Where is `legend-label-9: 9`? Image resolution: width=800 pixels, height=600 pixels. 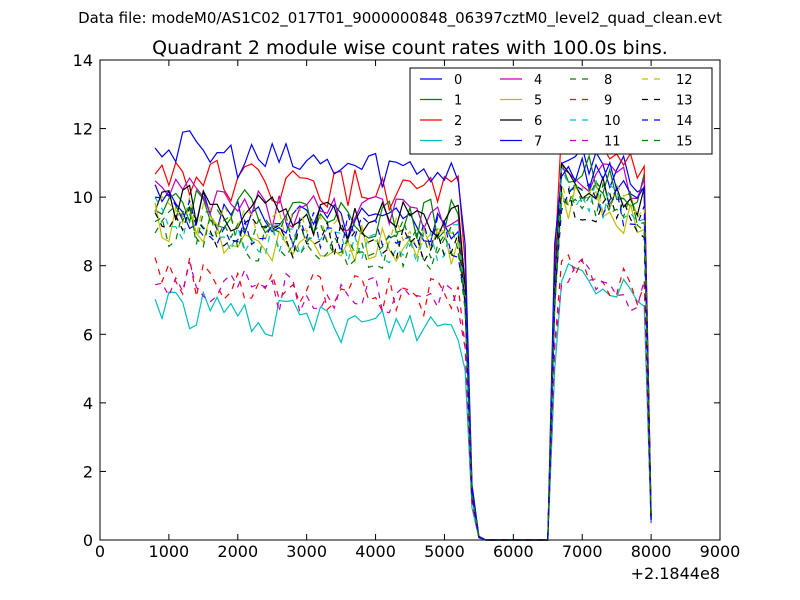
legend-label-9: 9 is located at coordinates (608, 101).